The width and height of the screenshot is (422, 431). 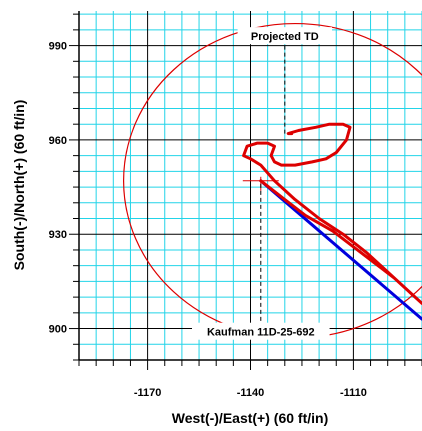 What do you see at coordinates (353, 393) in the screenshot?
I see `x-tick-label: -1110` at bounding box center [353, 393].